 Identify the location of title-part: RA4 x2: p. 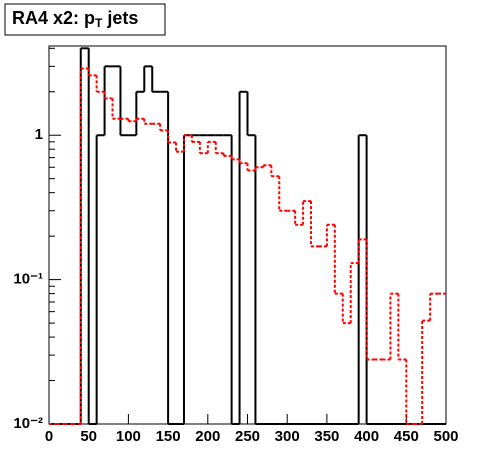
(53, 18).